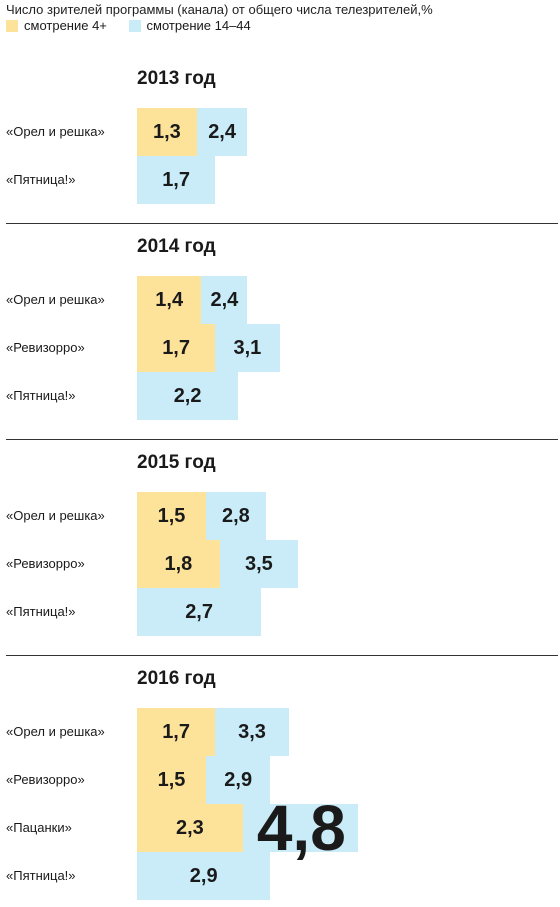 The image size is (560, 907). Describe the element at coordinates (198, 25) in the screenshot. I see `legend-label-14-44: смотрение 14–44` at that location.